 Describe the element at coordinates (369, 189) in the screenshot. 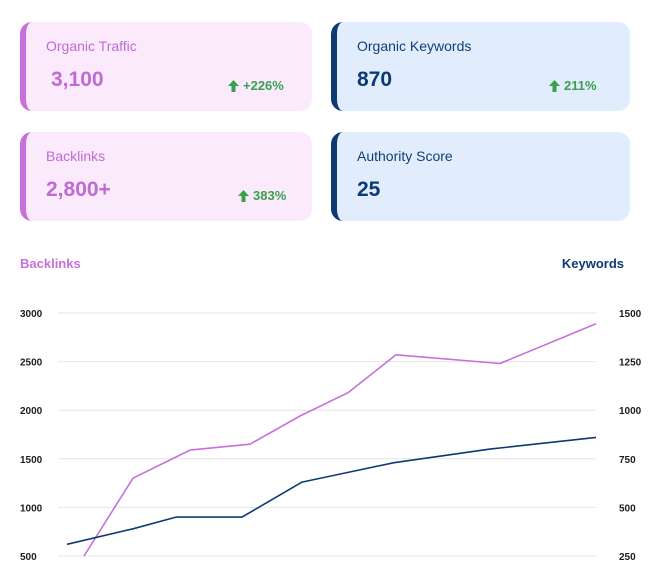

I see `card-value: 25` at that location.